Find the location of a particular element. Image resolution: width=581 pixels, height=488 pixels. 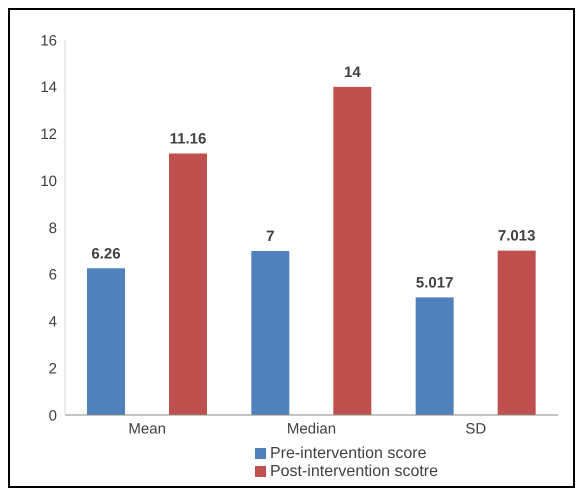

data-label: 14 is located at coordinates (353, 72).